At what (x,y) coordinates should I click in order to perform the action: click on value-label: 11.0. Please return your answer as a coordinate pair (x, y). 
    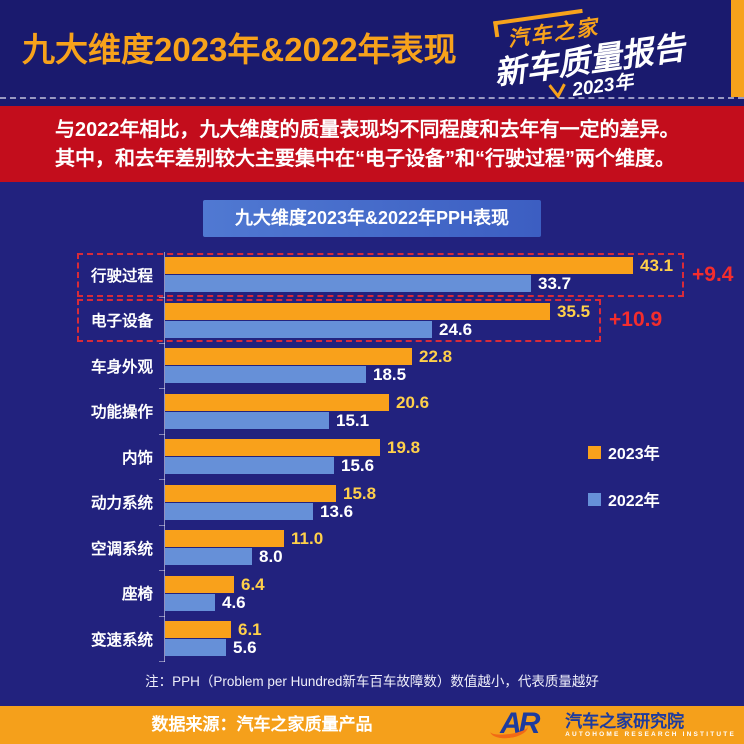
    Looking at the image, I should click on (307, 539).